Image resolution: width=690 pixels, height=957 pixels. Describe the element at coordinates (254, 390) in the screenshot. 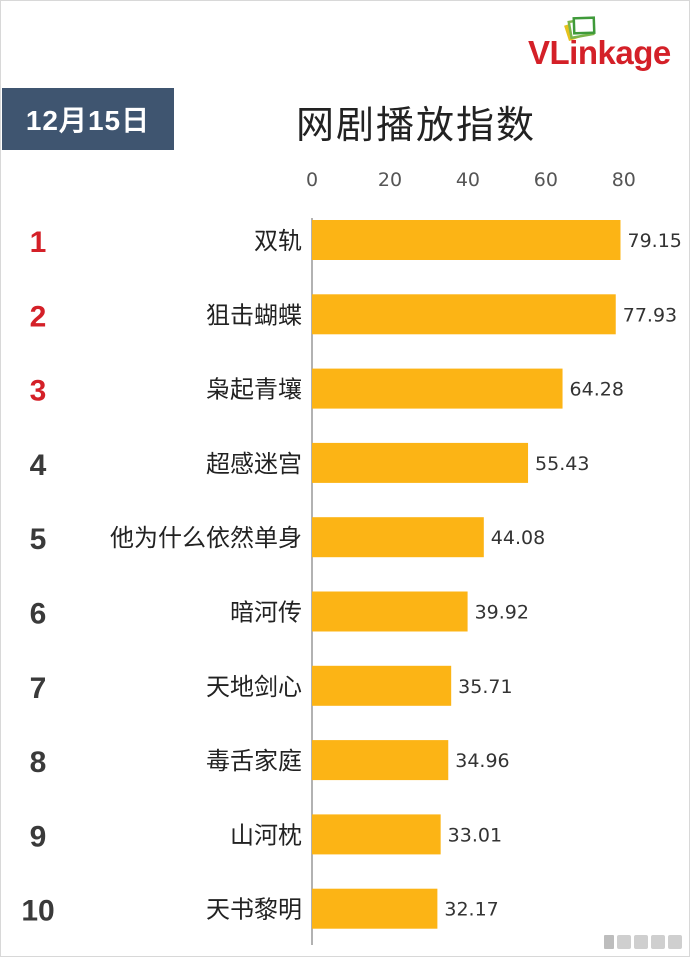

I see `category-label: 枭起青壤` at that location.